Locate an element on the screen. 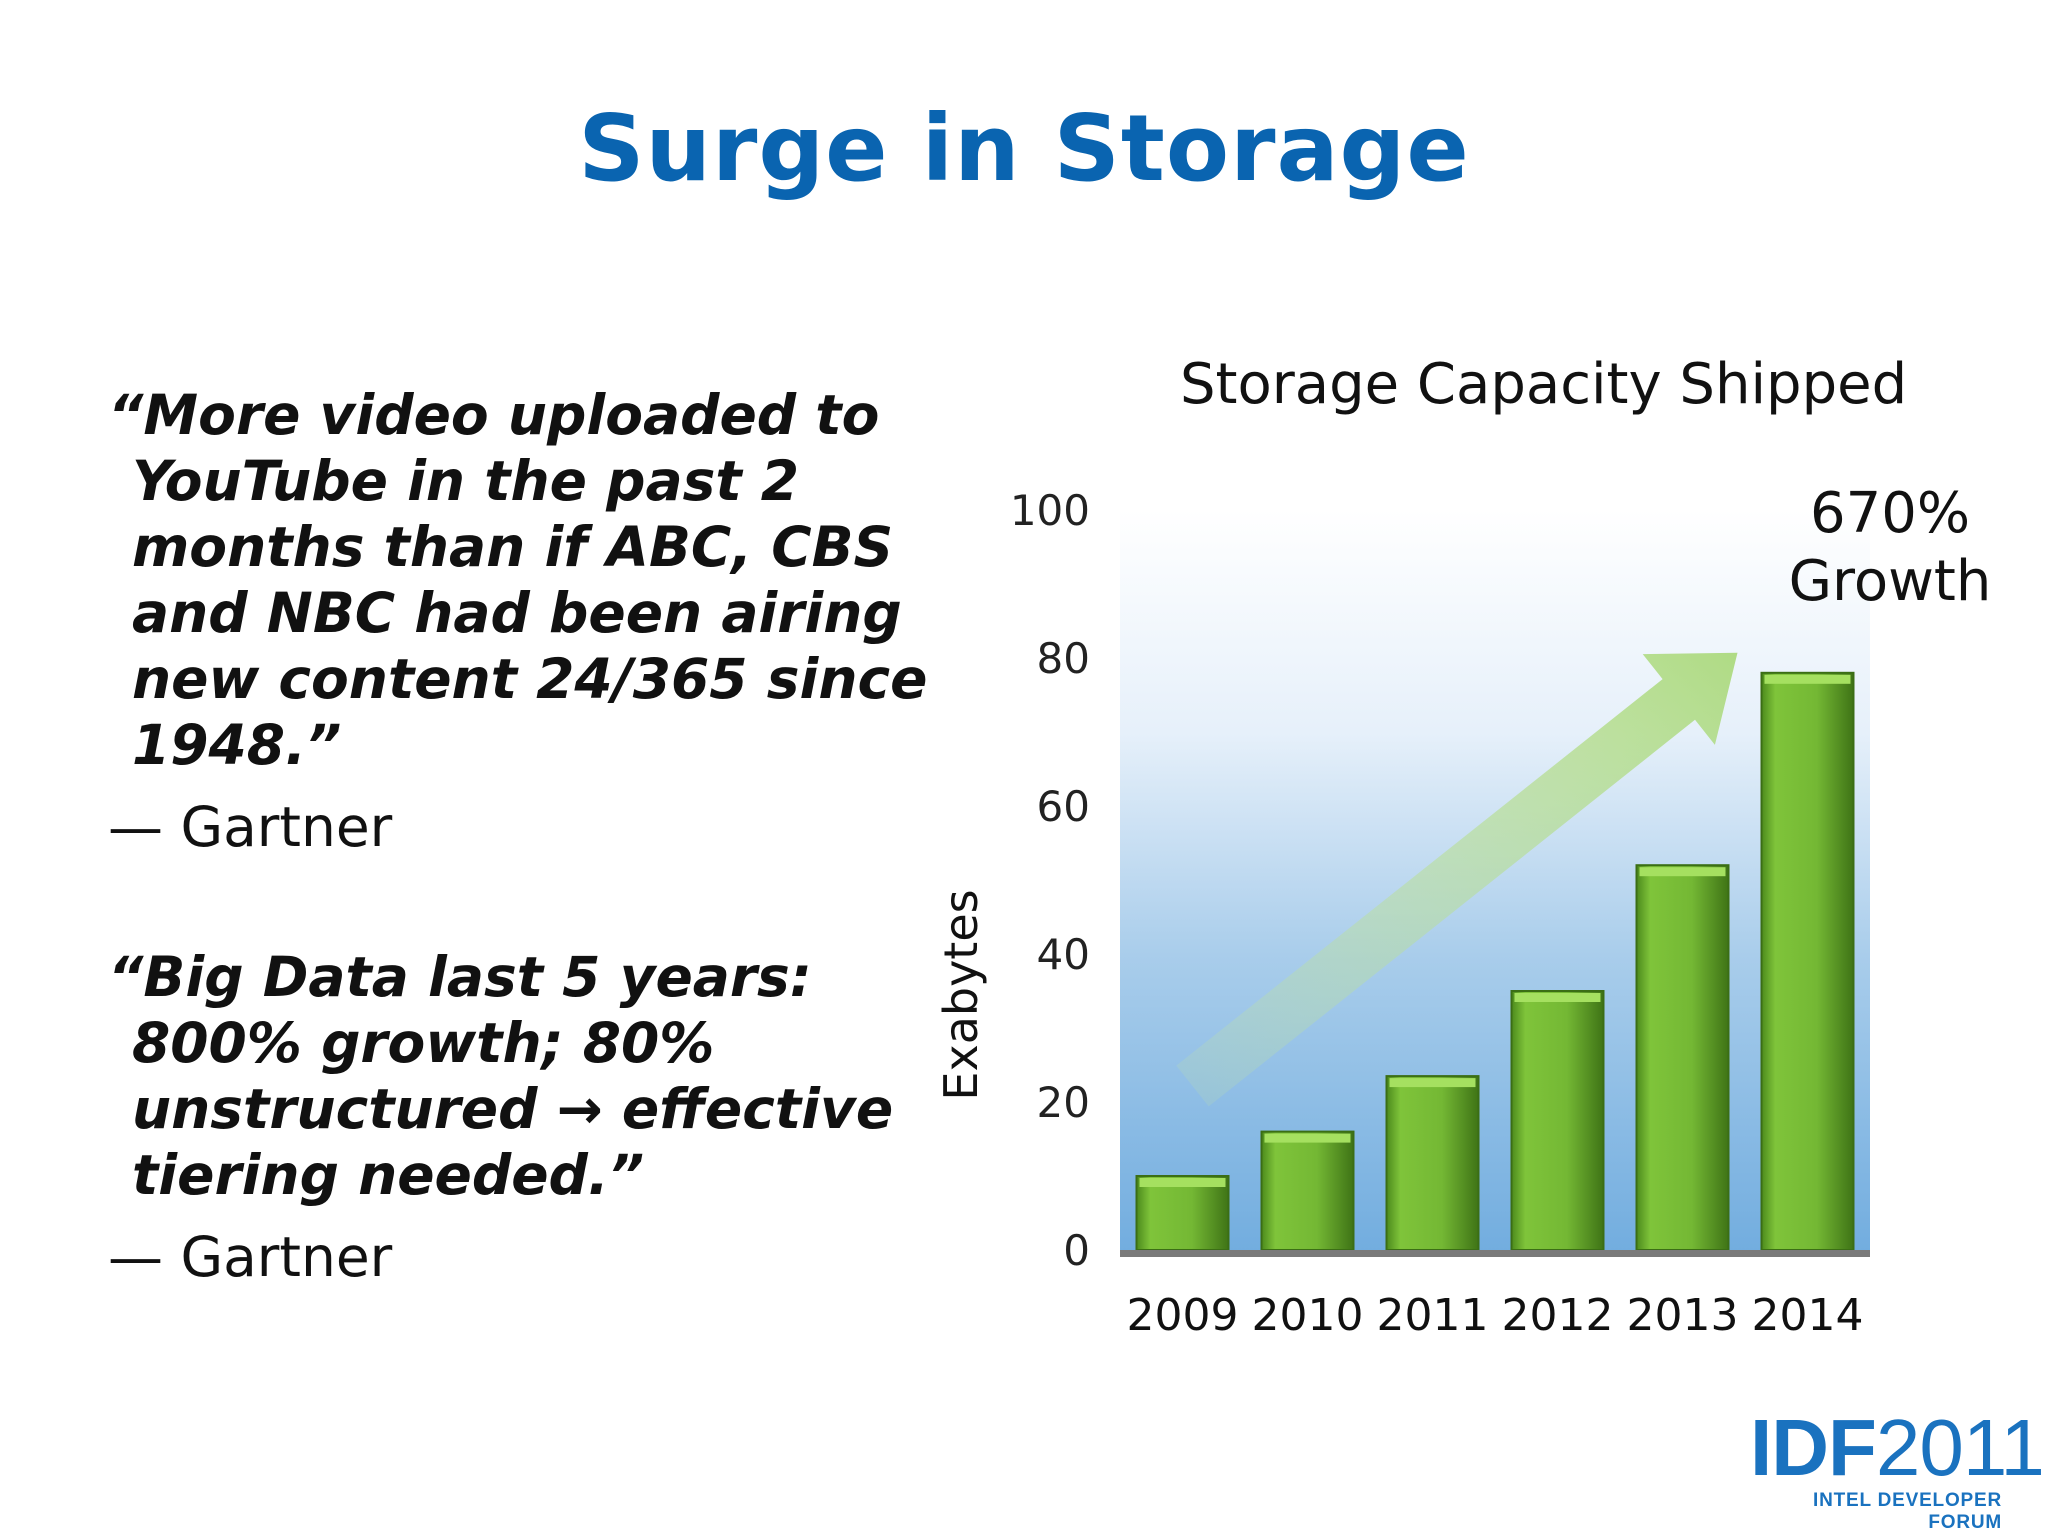 This screenshot has height=1536, width=2048. bar-highlight-2011 is located at coordinates (1432, 1083).